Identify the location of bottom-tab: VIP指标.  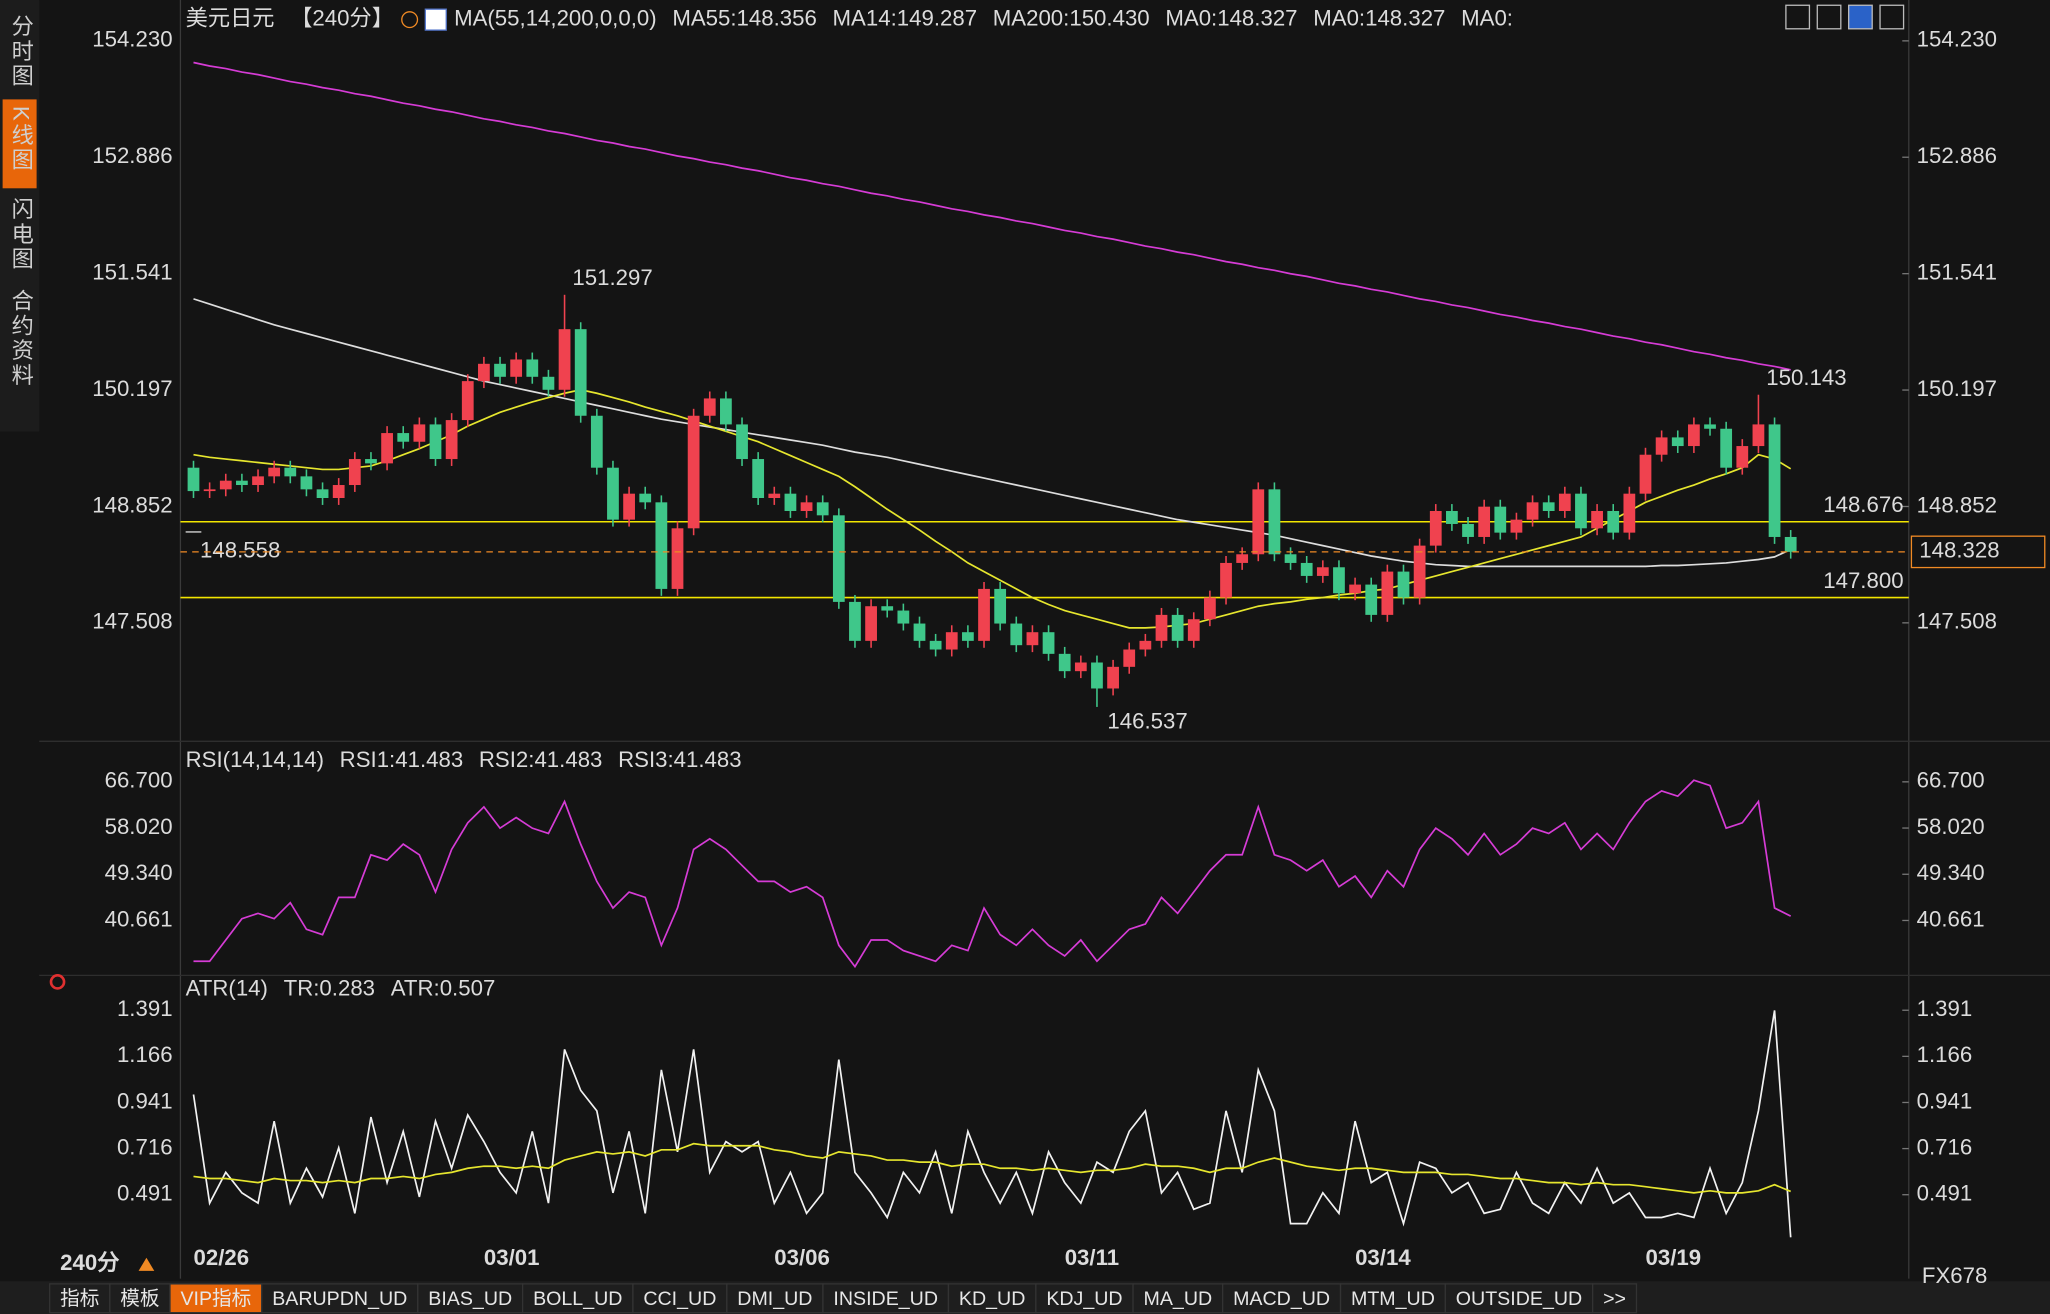
(216, 1298).